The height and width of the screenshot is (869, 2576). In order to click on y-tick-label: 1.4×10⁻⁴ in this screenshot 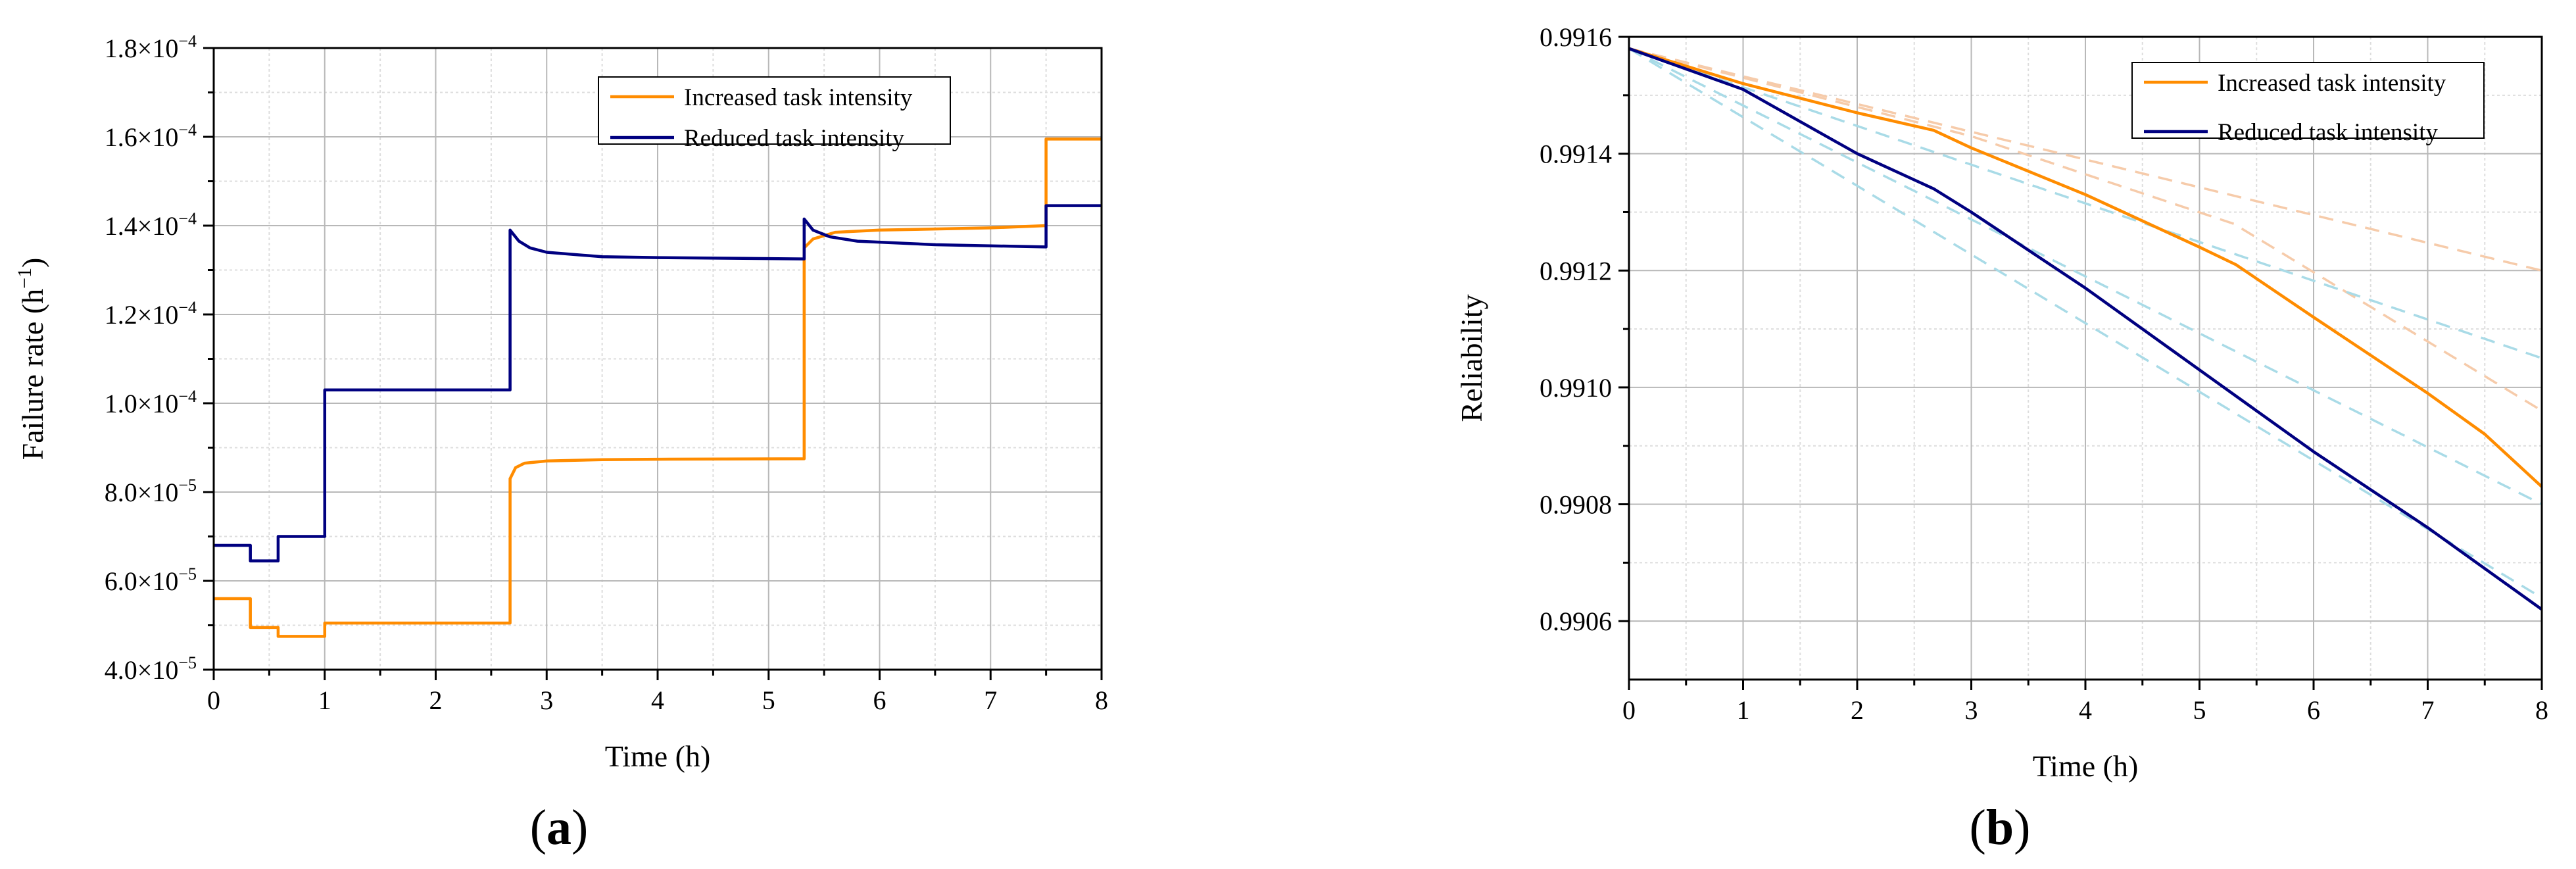, I will do `click(151, 225)`.